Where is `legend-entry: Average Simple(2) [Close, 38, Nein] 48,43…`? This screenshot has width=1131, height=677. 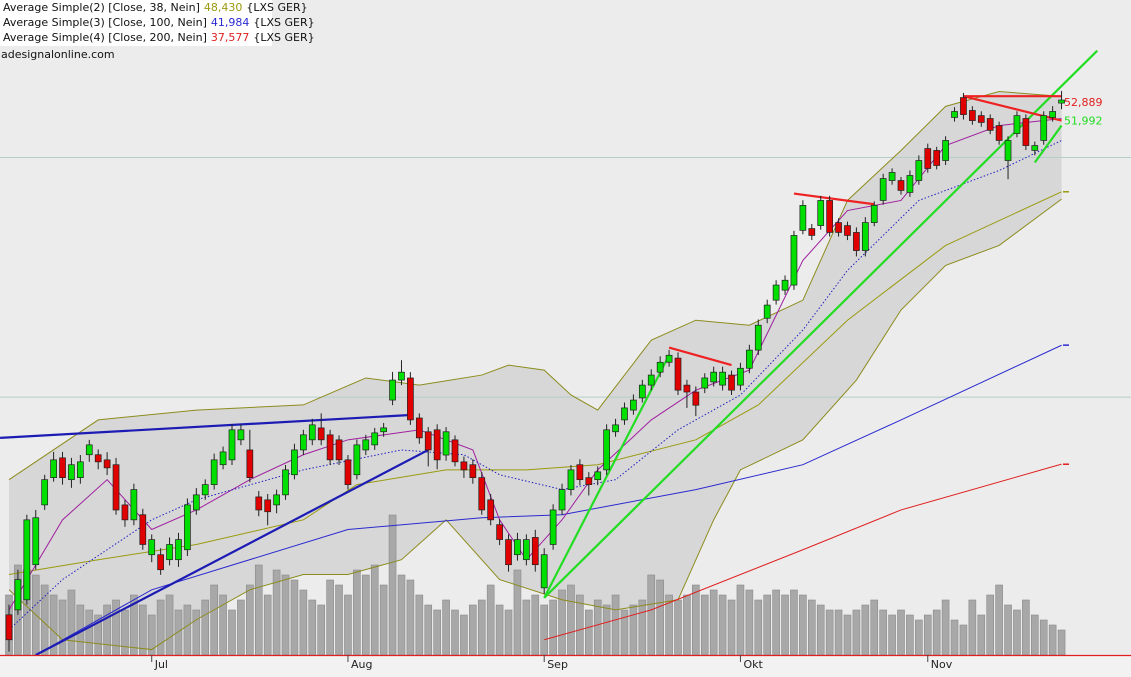 legend-entry: Average Simple(2) [Close, 38, Nein] 48,43… is located at coordinates (155, 7).